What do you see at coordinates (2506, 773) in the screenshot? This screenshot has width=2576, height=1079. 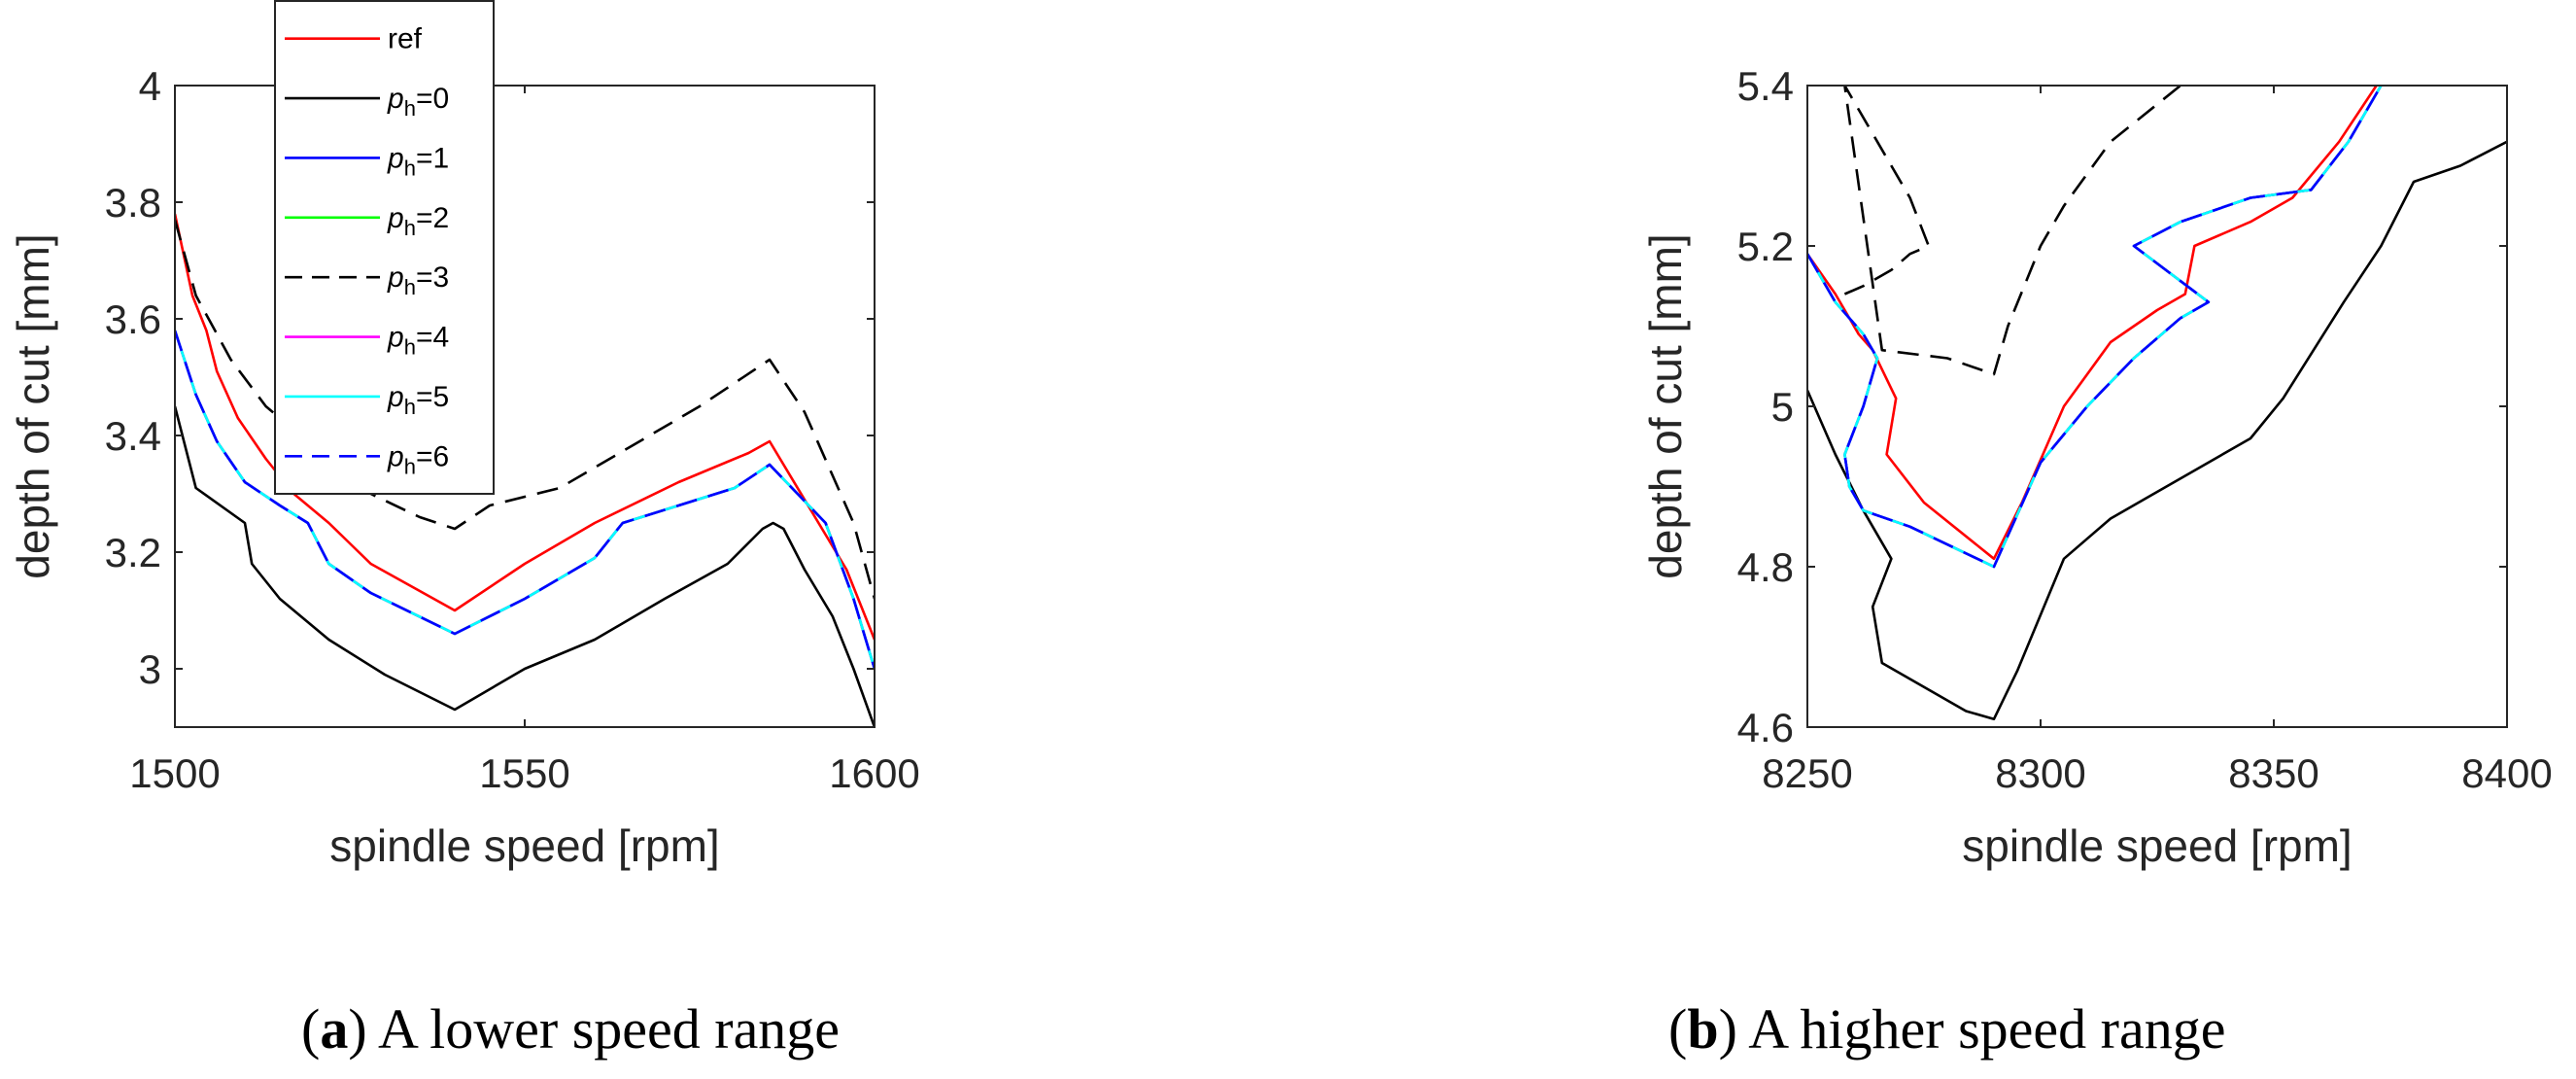 I see `chart-b-x-tick-label: 8400` at bounding box center [2506, 773].